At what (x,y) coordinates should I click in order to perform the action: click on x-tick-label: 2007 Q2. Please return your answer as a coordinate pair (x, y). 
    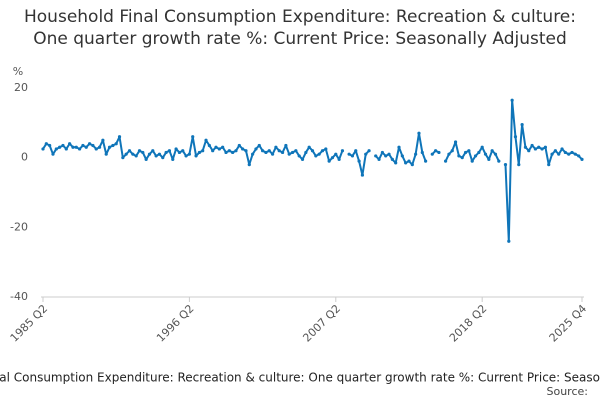
    Looking at the image, I should click on (321, 323).